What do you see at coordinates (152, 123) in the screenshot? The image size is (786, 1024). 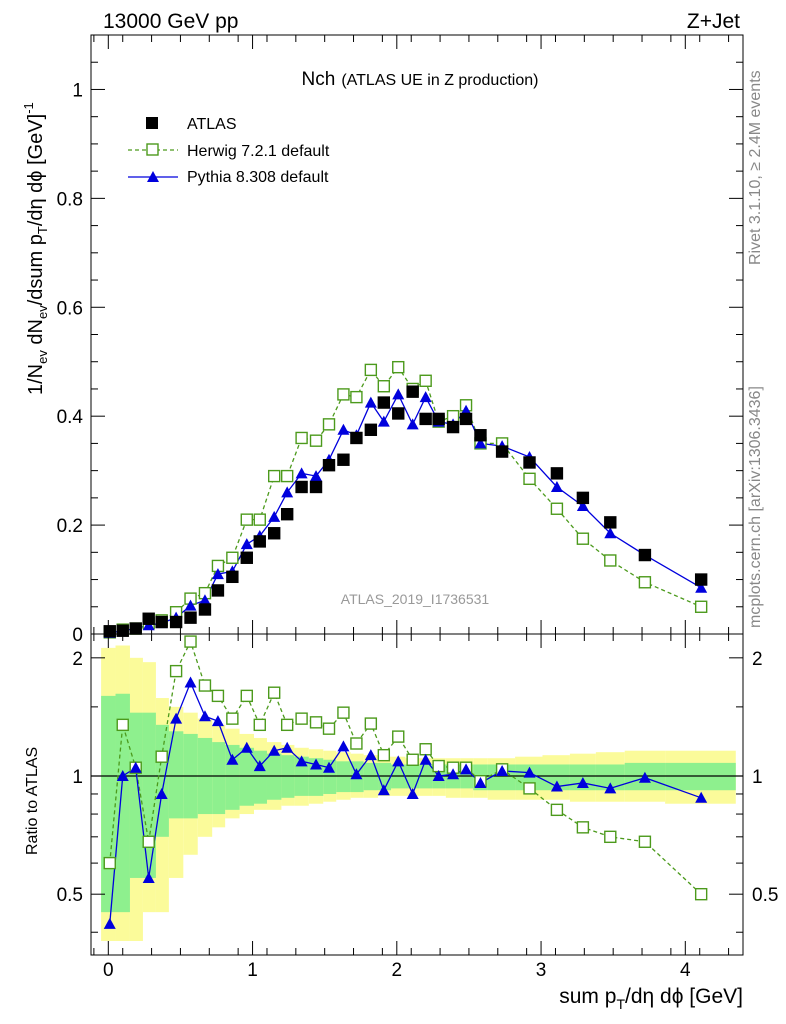 I see `legend-marker-atlas` at bounding box center [152, 123].